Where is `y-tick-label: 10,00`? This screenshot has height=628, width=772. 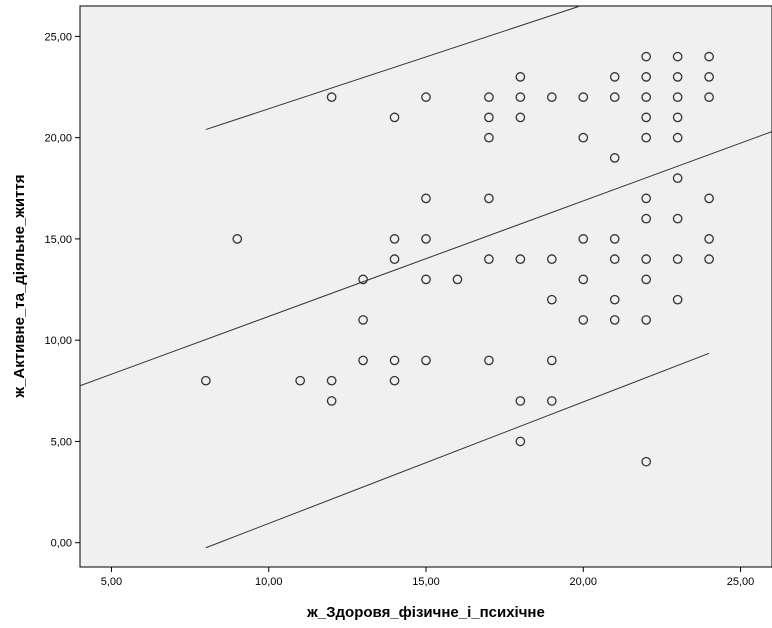
y-tick-label: 10,00 is located at coordinates (58, 341).